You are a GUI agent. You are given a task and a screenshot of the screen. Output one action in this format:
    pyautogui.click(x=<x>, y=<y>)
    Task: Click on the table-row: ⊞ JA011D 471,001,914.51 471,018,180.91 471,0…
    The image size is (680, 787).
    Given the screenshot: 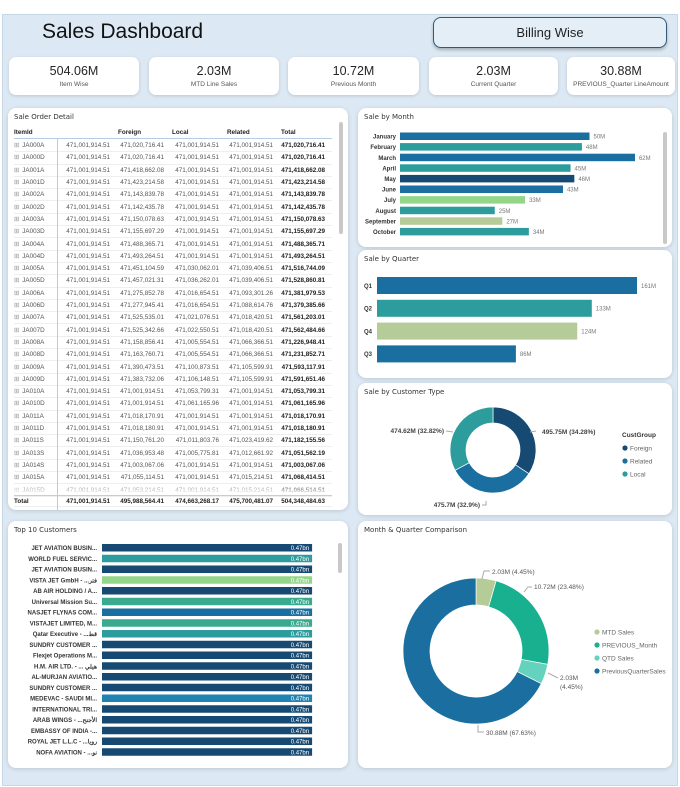 What is the action you would take?
    pyautogui.click(x=173, y=429)
    